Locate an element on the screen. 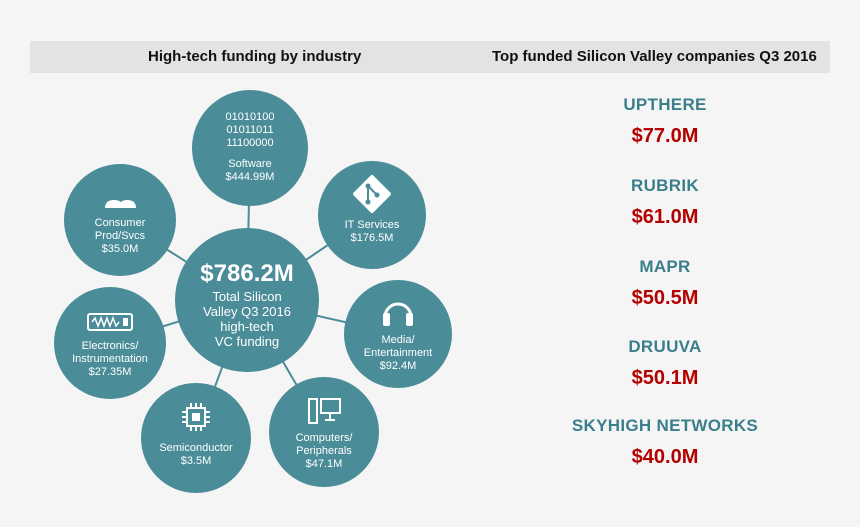 The image size is (860, 527). industry-amount: $35.0M is located at coordinates (120, 249).